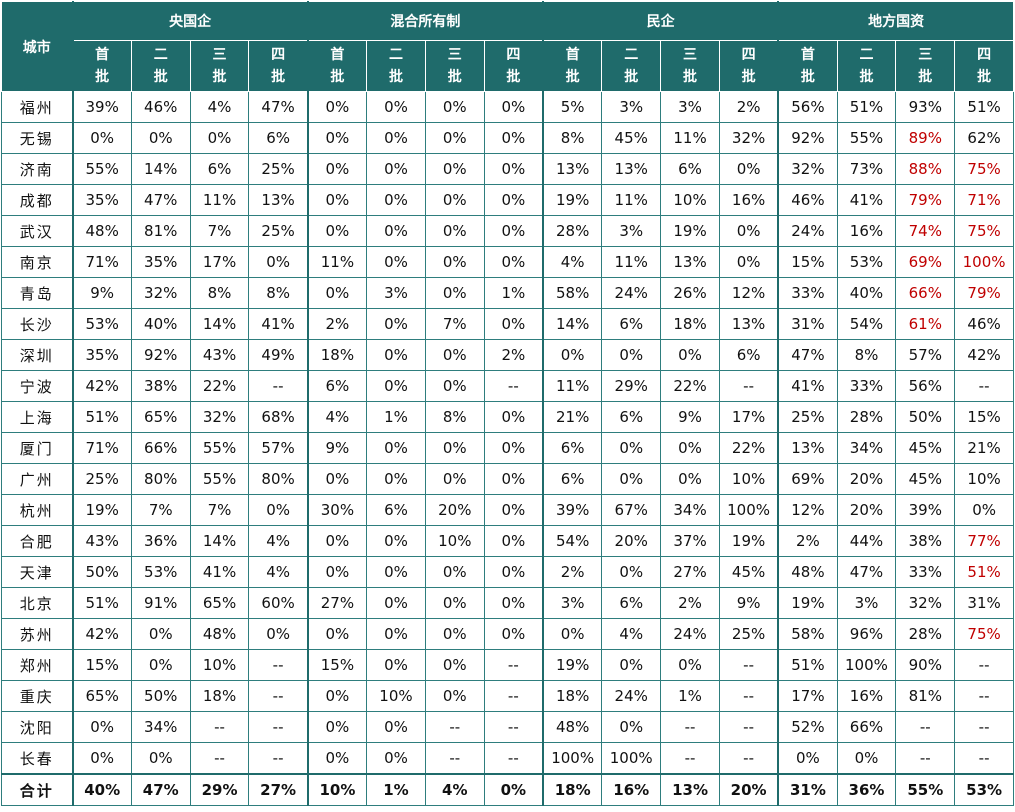 The width and height of the screenshot is (1015, 812). I want to click on value-cell: 50%, so click(925, 417).